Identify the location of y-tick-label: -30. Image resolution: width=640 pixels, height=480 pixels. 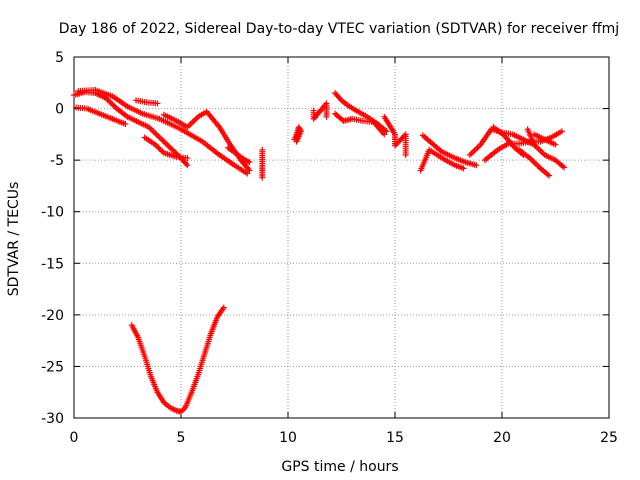
(52, 419).